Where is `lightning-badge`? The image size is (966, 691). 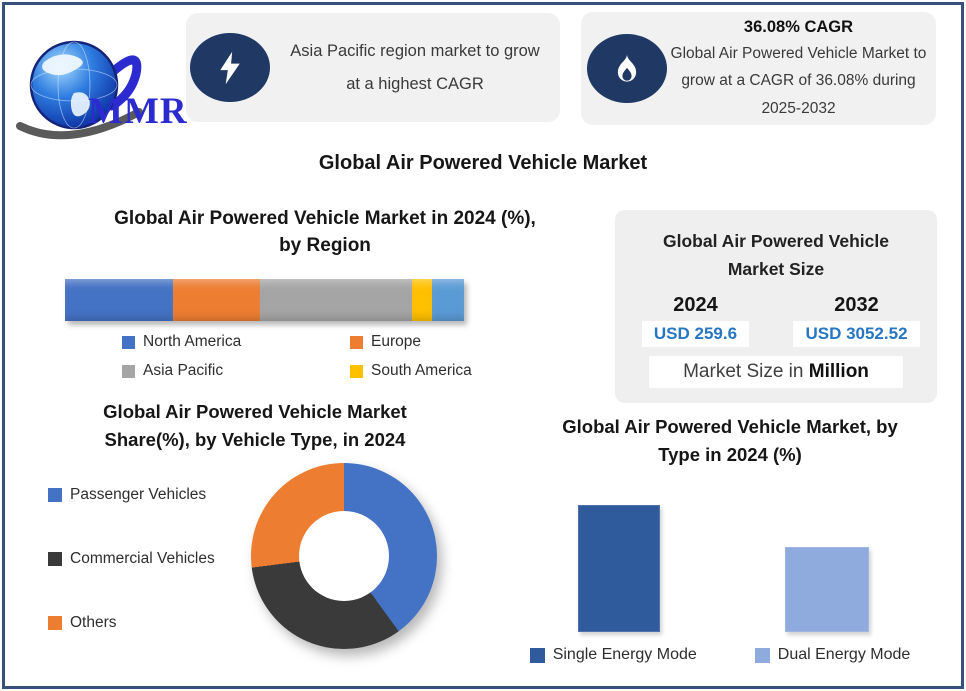
lightning-badge is located at coordinates (230, 67).